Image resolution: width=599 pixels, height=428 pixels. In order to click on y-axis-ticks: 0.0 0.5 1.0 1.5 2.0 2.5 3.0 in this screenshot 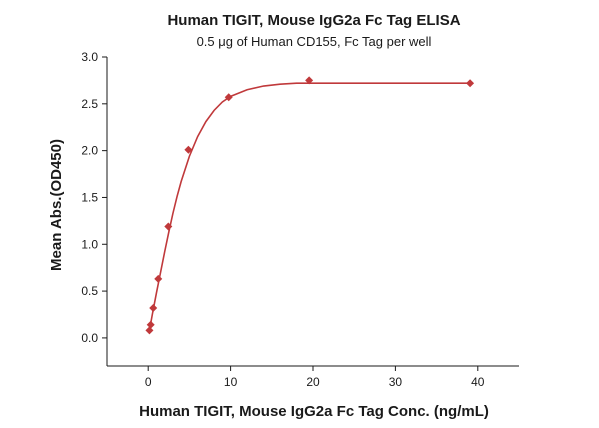, I will do `click(94, 197)`.